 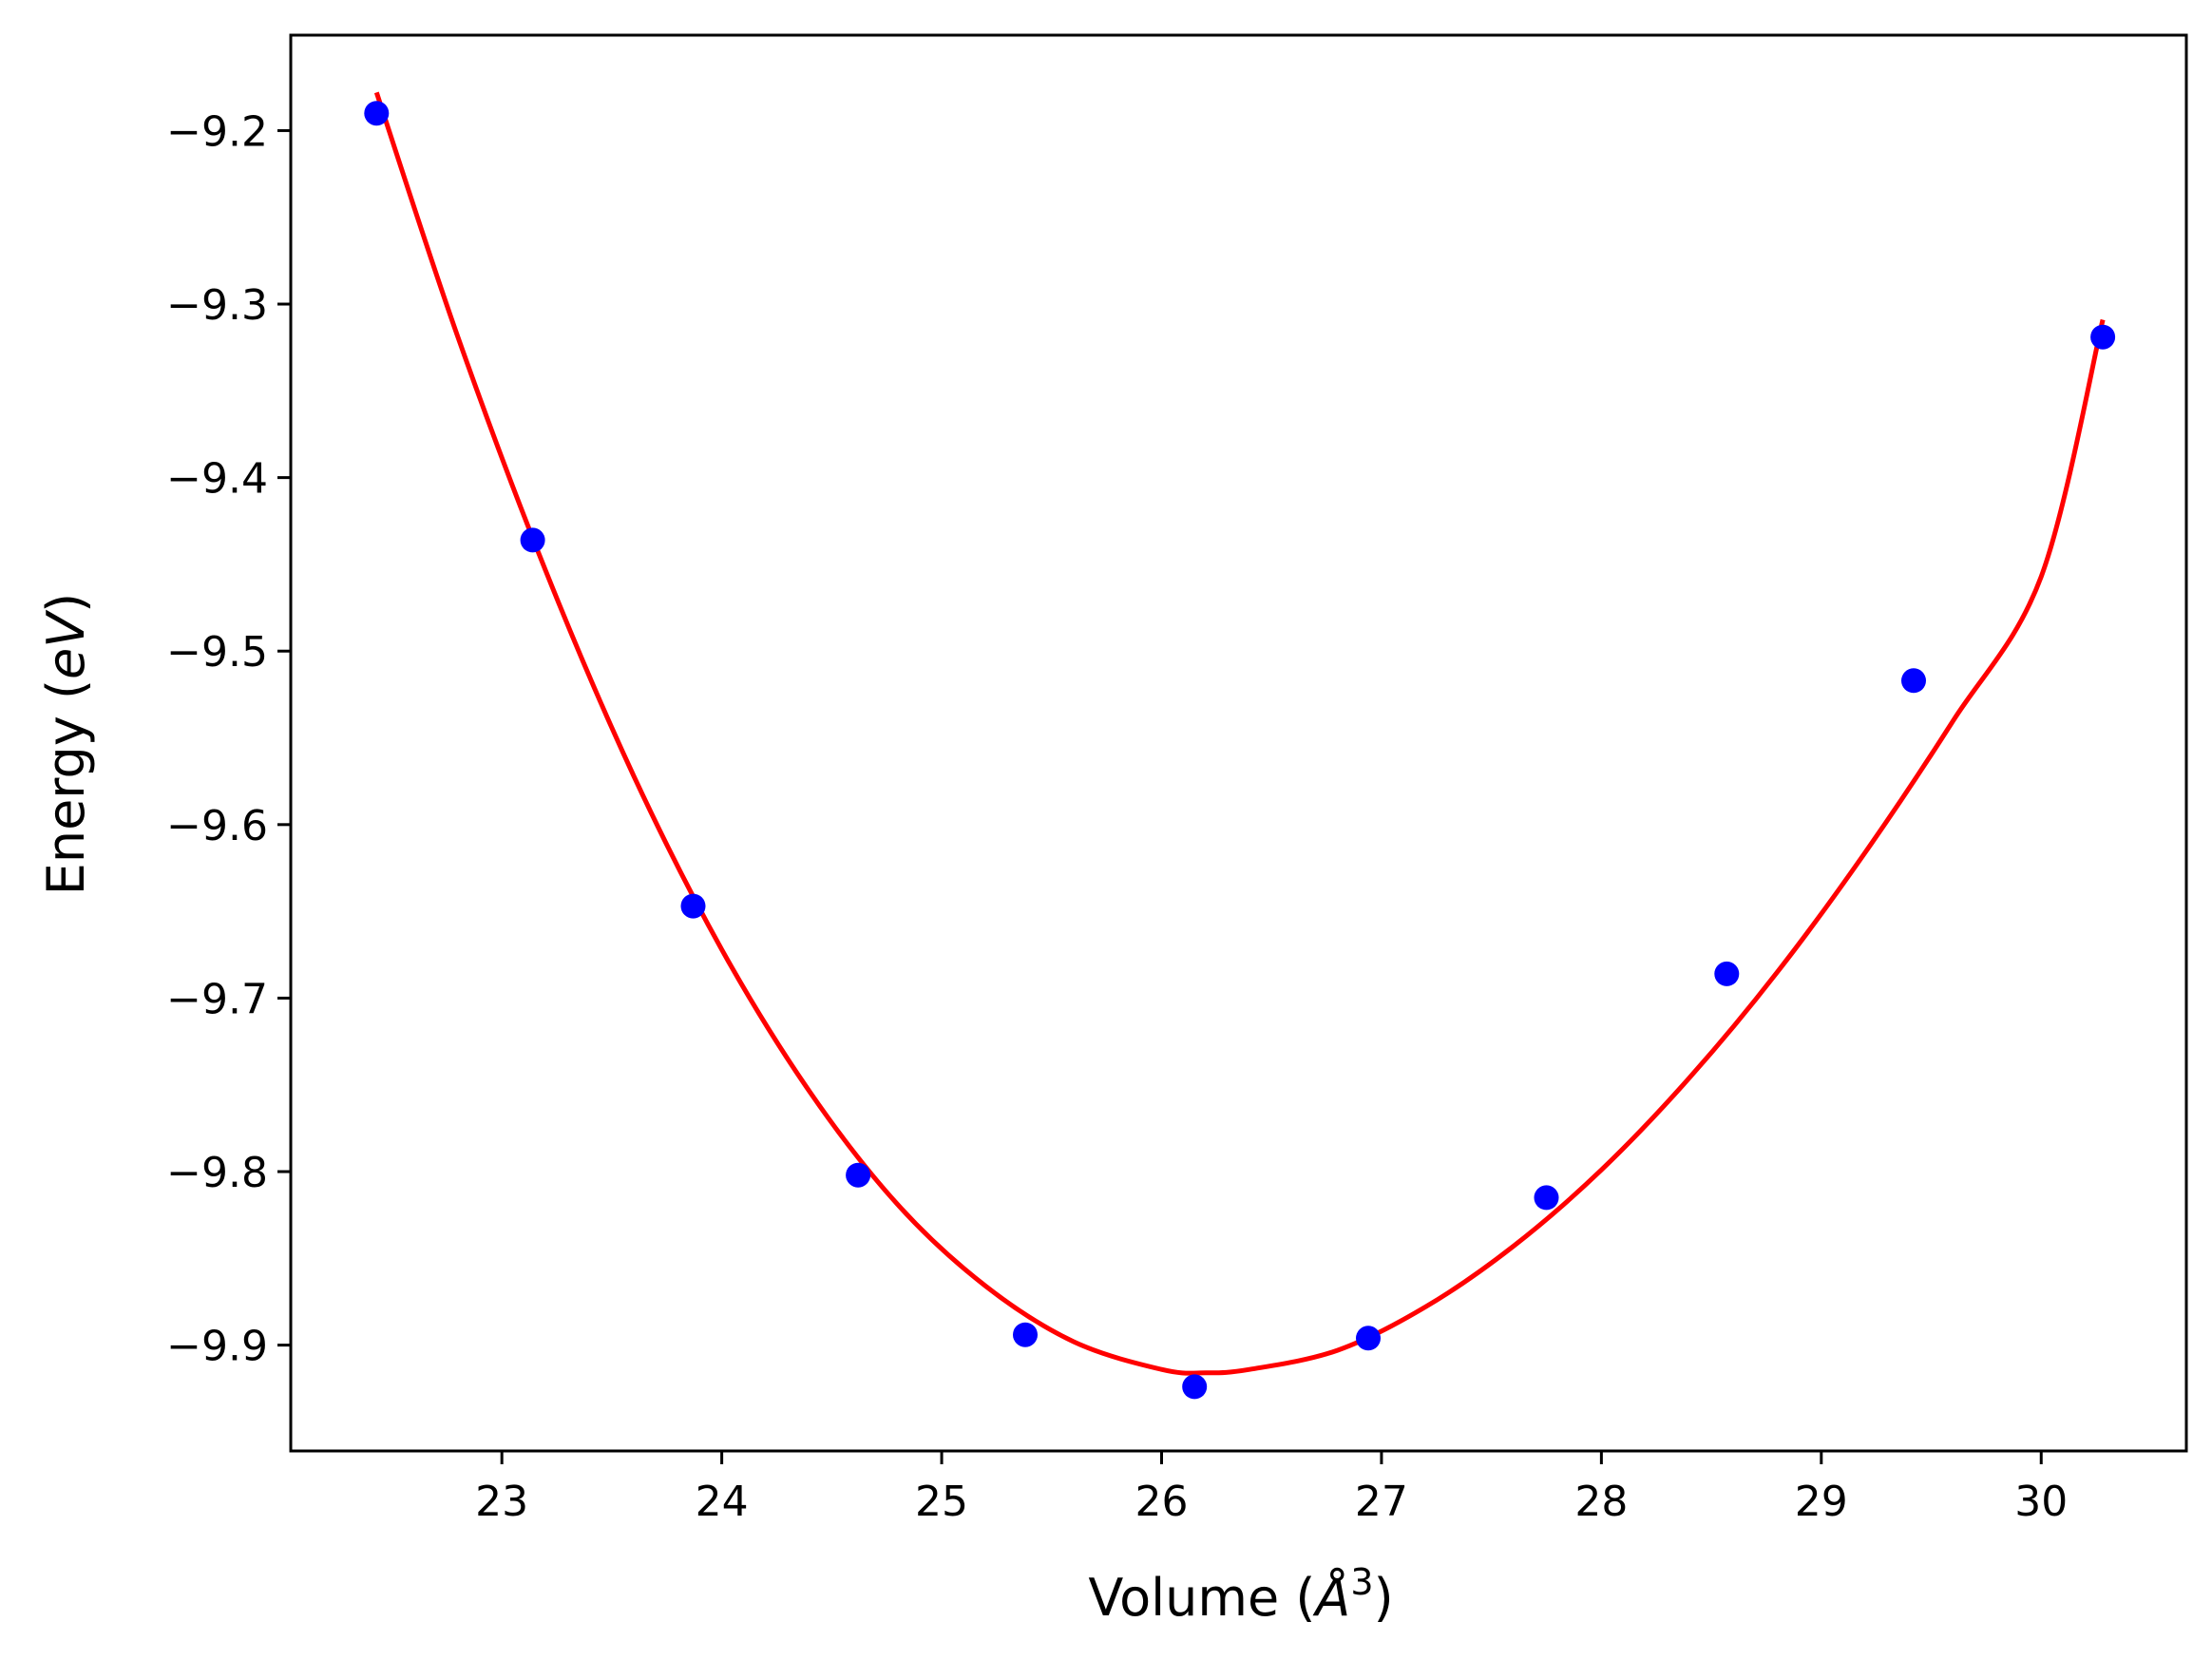 What do you see at coordinates (942, 1502) in the screenshot?
I see `x-tick-label: 25` at bounding box center [942, 1502].